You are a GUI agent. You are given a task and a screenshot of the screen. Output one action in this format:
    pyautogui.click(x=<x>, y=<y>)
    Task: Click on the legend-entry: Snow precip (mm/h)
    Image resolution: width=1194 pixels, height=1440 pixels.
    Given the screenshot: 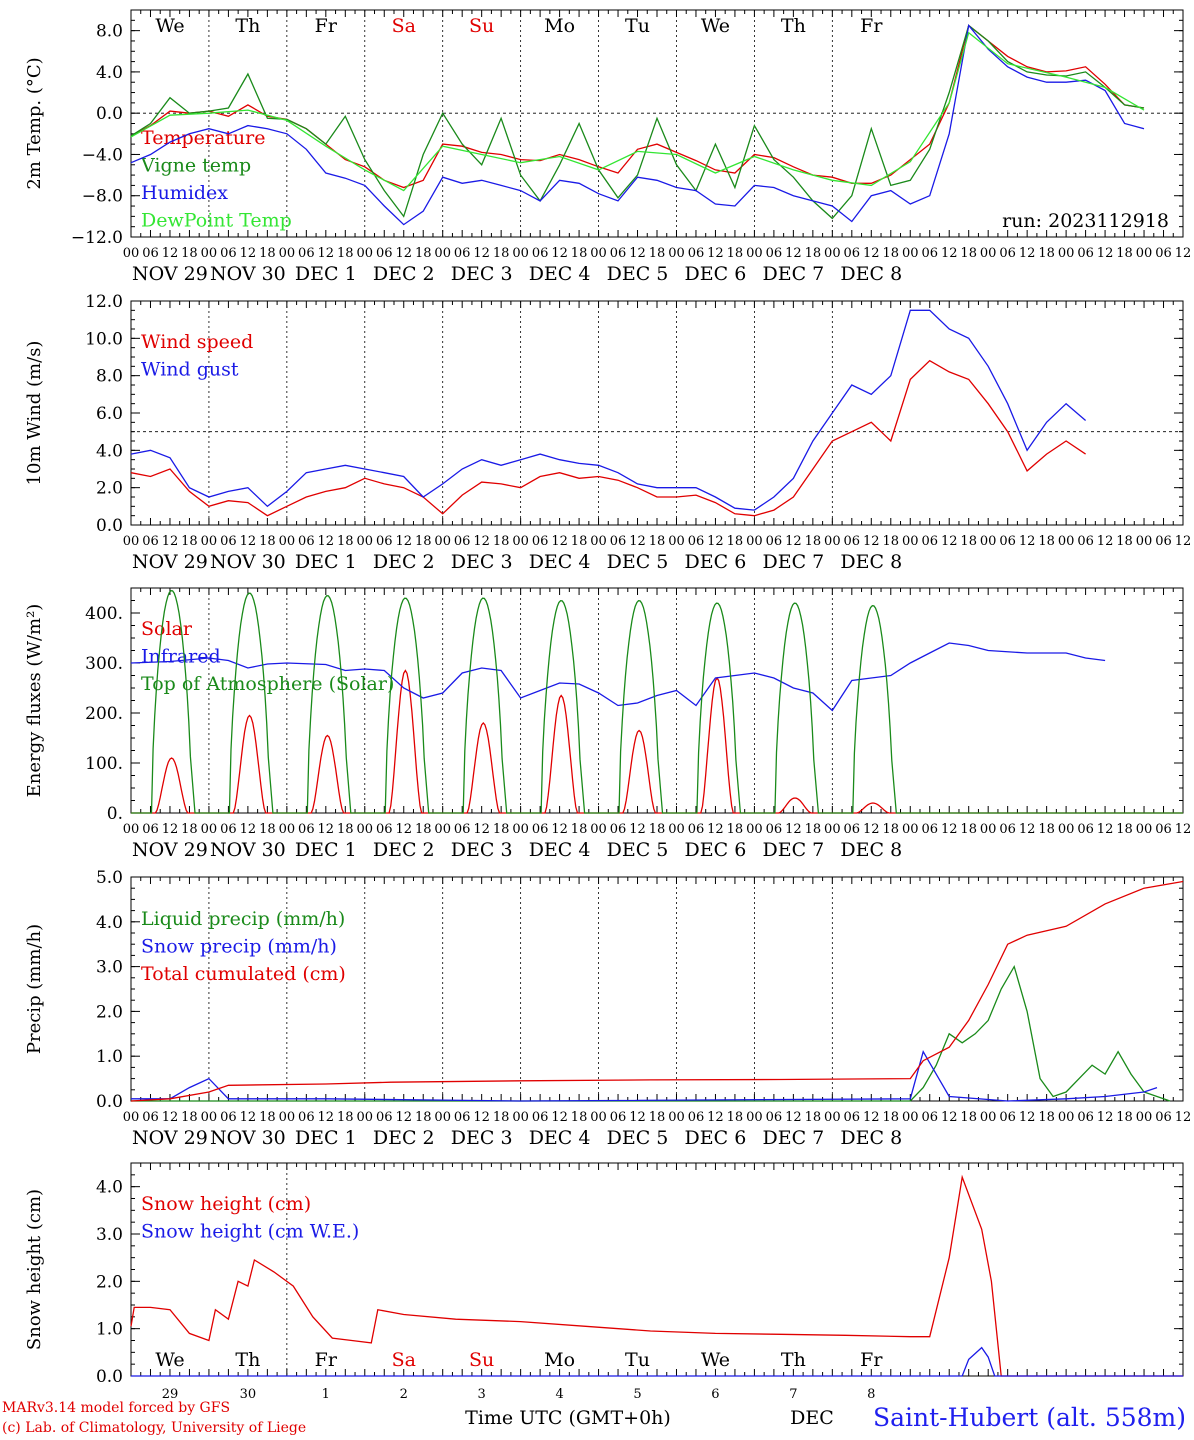 What is the action you would take?
    pyautogui.click(x=239, y=947)
    